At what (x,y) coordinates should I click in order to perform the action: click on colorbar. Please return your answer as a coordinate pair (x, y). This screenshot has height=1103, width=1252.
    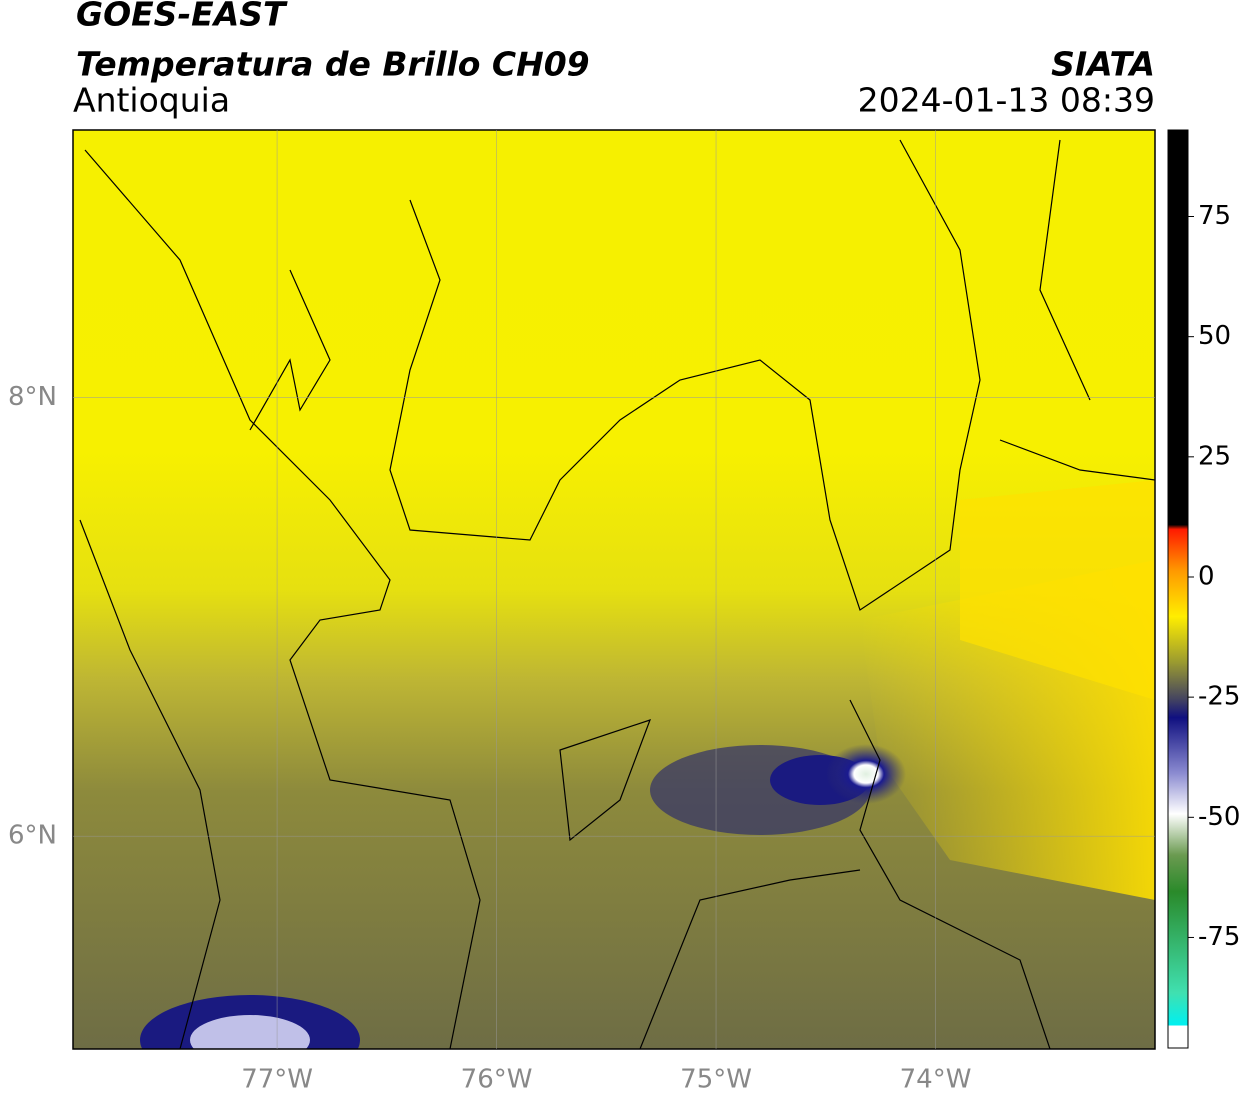
    Looking at the image, I should click on (1178, 589).